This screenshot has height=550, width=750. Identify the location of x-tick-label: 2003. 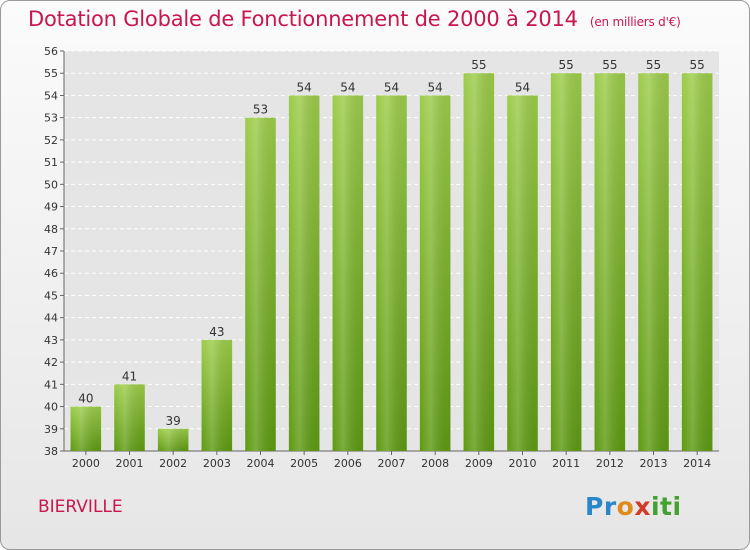
(217, 463).